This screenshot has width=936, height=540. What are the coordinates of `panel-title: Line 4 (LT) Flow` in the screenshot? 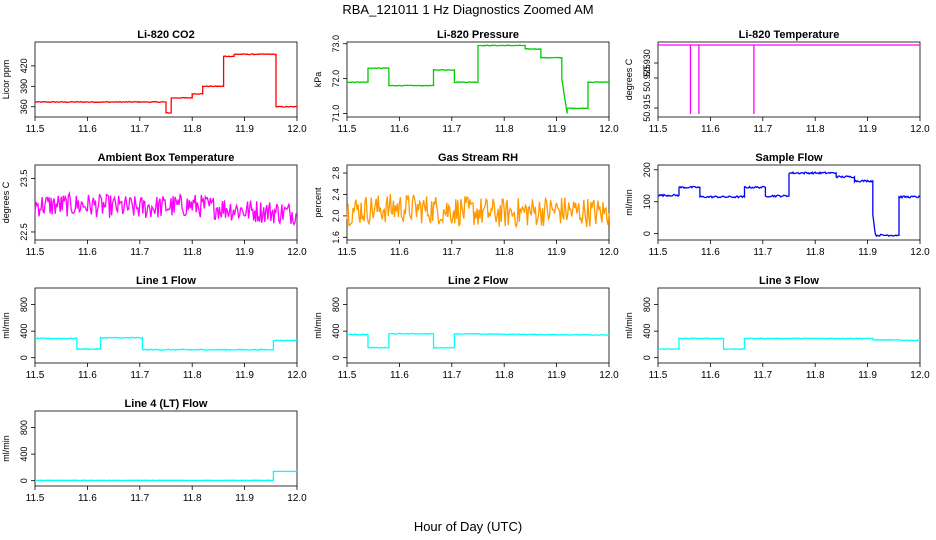 It's located at (166, 404).